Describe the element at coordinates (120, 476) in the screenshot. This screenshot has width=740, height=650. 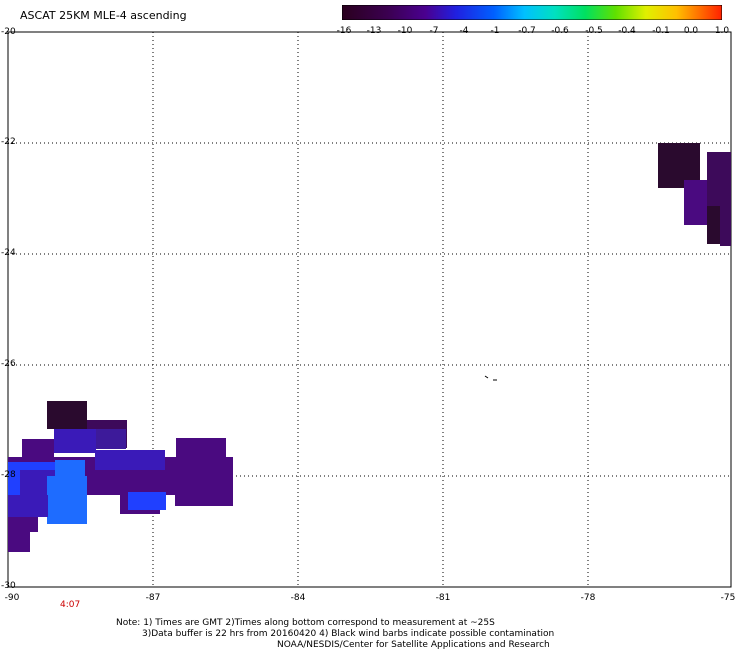
I see `wind-data-swath-southwest` at that location.